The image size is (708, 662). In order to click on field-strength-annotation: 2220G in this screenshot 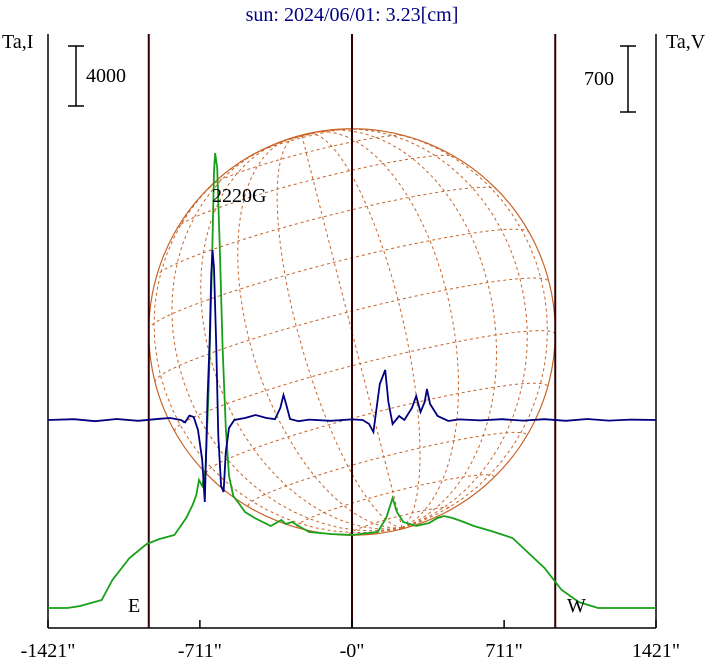, I will do `click(239, 196)`.